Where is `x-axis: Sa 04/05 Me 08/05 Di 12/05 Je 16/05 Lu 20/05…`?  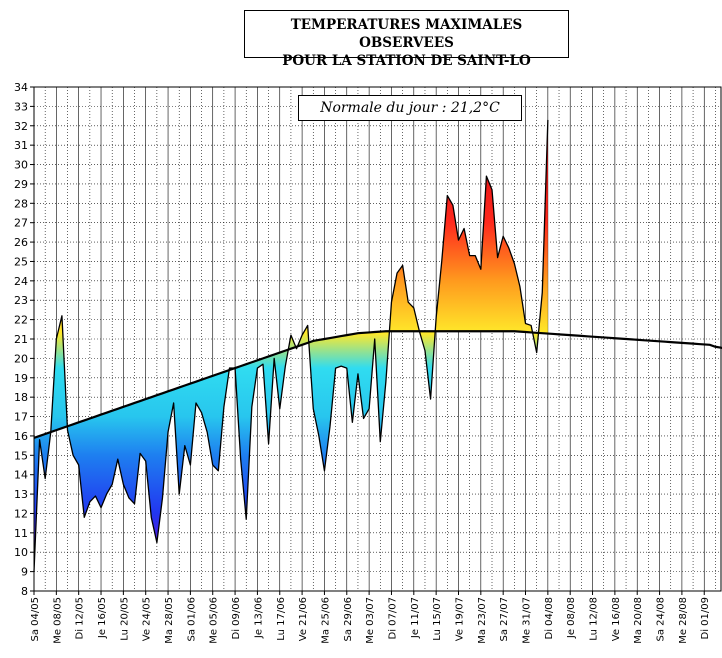
x-axis: Sa 04/05 Me 08/05 Di 12/05 Je 16/05 Lu 20/05… is located at coordinates (370, 617).